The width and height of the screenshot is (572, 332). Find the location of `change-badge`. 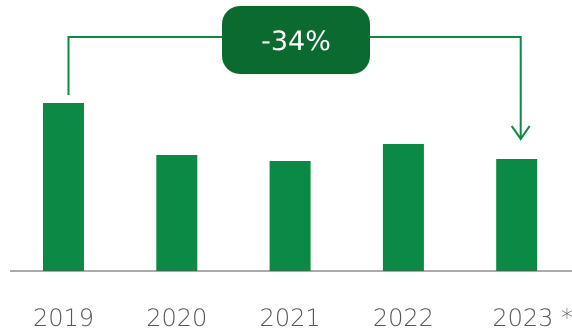

change-badge is located at coordinates (296, 40).